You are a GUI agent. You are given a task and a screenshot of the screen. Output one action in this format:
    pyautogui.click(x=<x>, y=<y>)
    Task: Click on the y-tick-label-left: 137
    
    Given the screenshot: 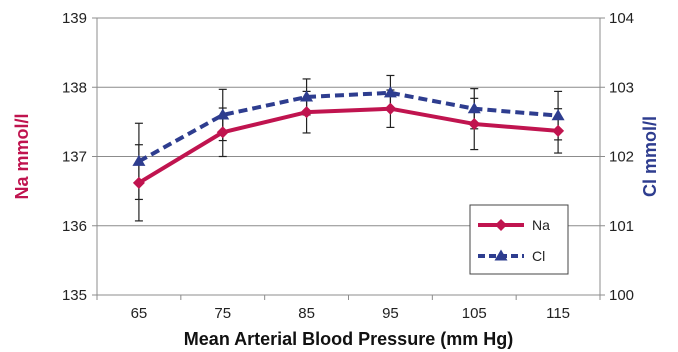 What is the action you would take?
    pyautogui.click(x=74, y=157)
    